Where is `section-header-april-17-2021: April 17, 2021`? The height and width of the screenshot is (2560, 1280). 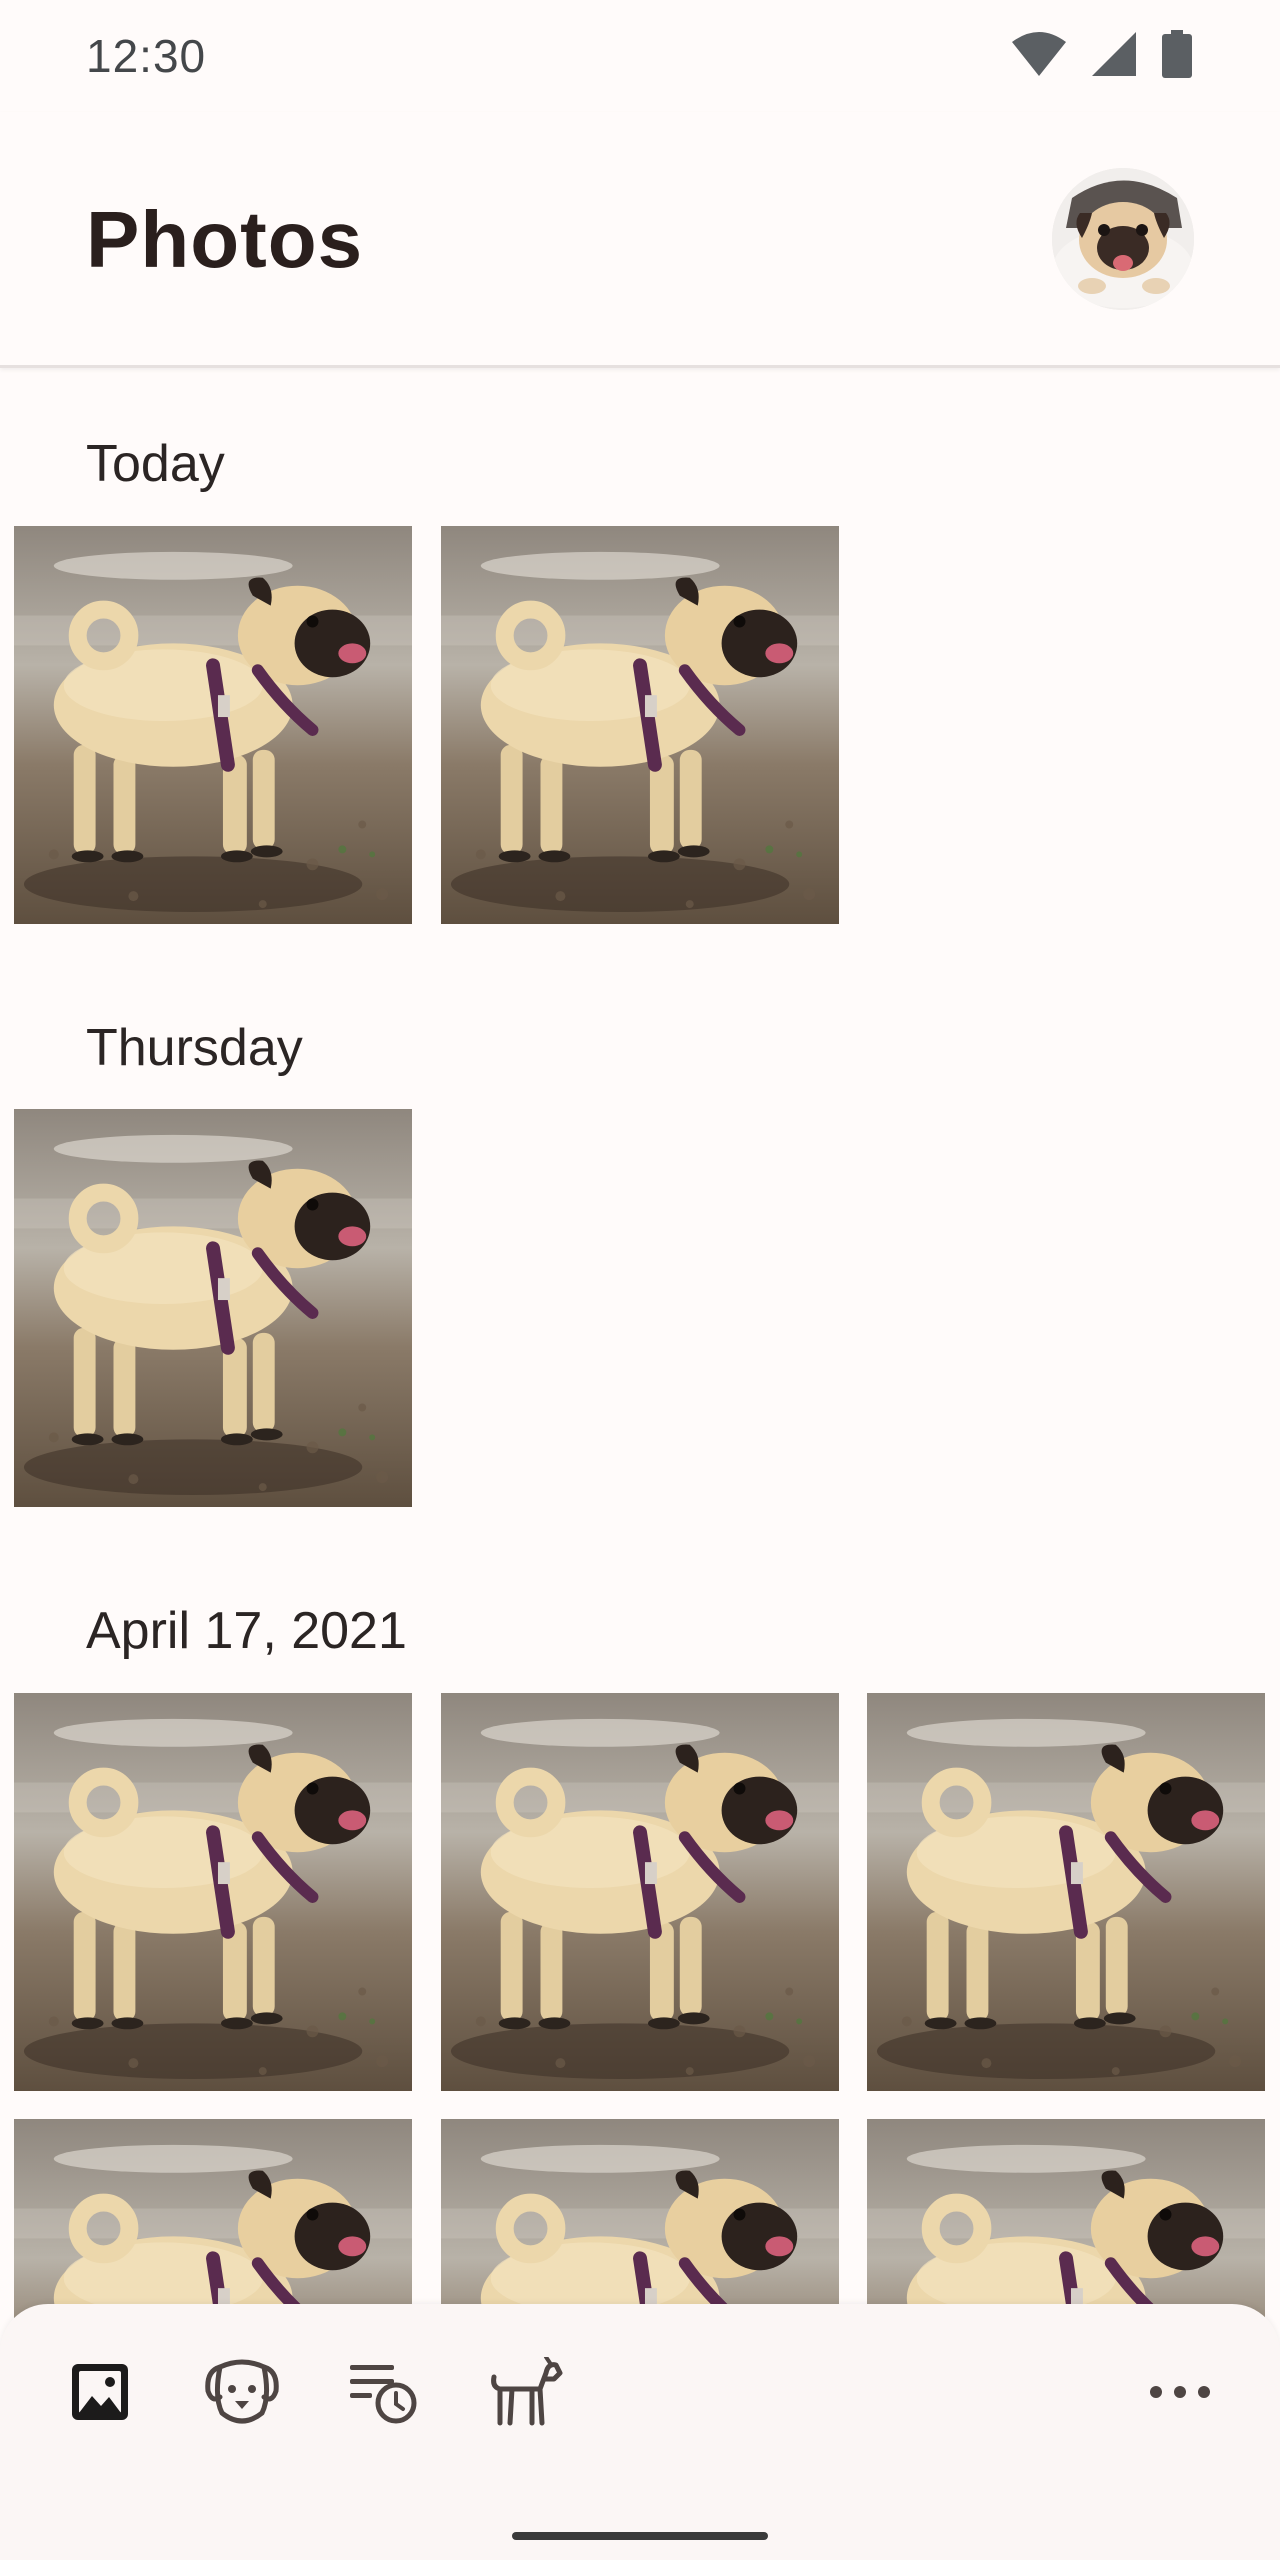
section-header-april-17-2021: April 17, 2021 is located at coordinates (246, 1631).